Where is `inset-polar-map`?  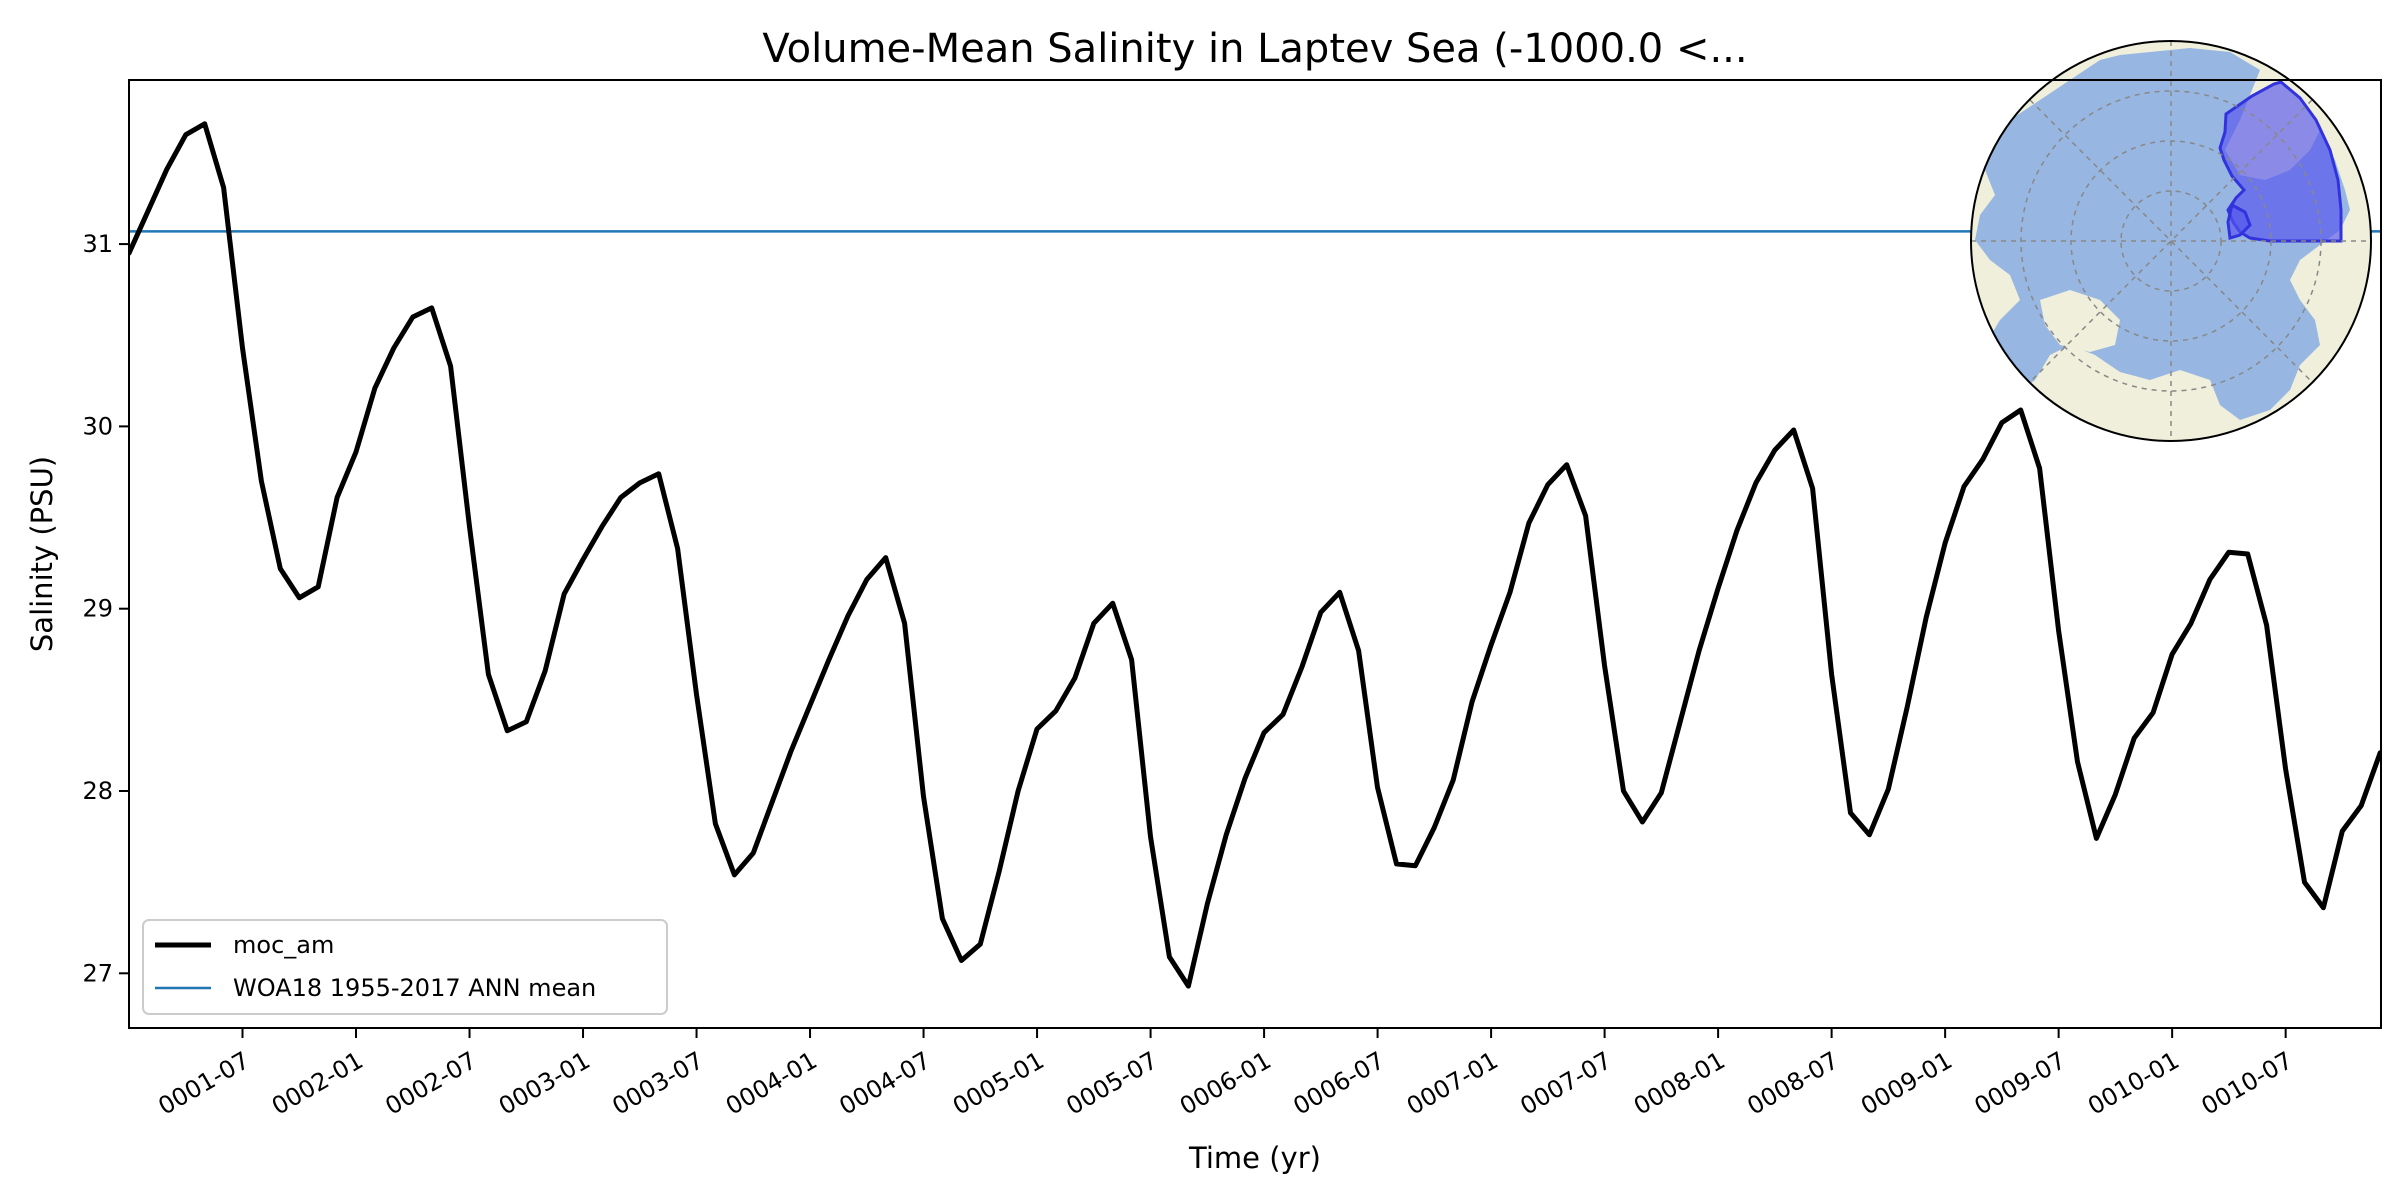 inset-polar-map is located at coordinates (2171, 241).